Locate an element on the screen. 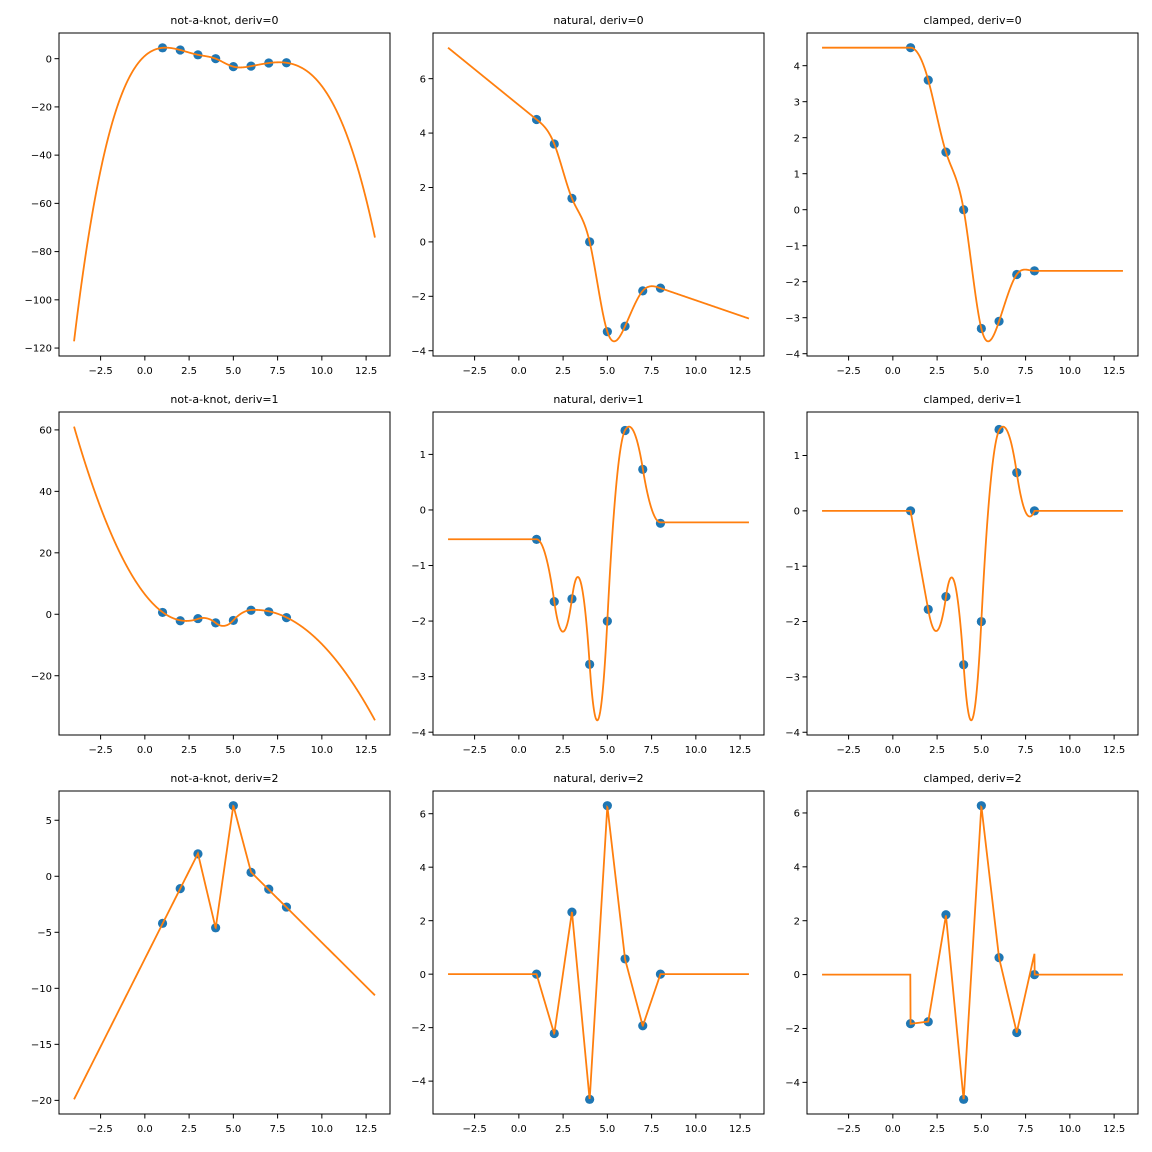 The height and width of the screenshot is (1152, 1152). x-tick-label: 0.0 is located at coordinates (519, 371).